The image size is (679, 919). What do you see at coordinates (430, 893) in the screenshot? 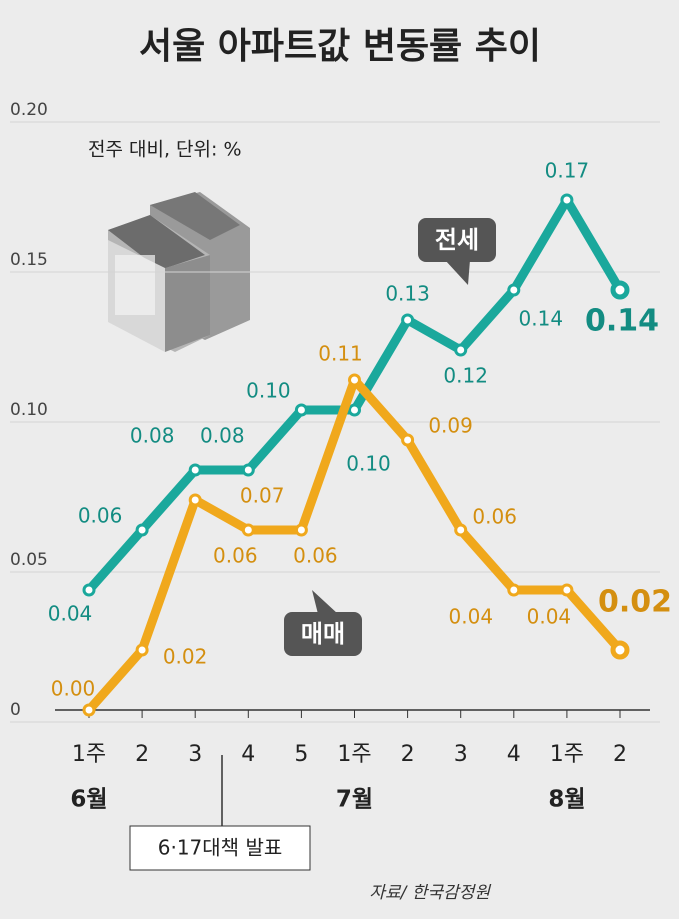
I see `source: 자료/ 한국감정원` at bounding box center [430, 893].